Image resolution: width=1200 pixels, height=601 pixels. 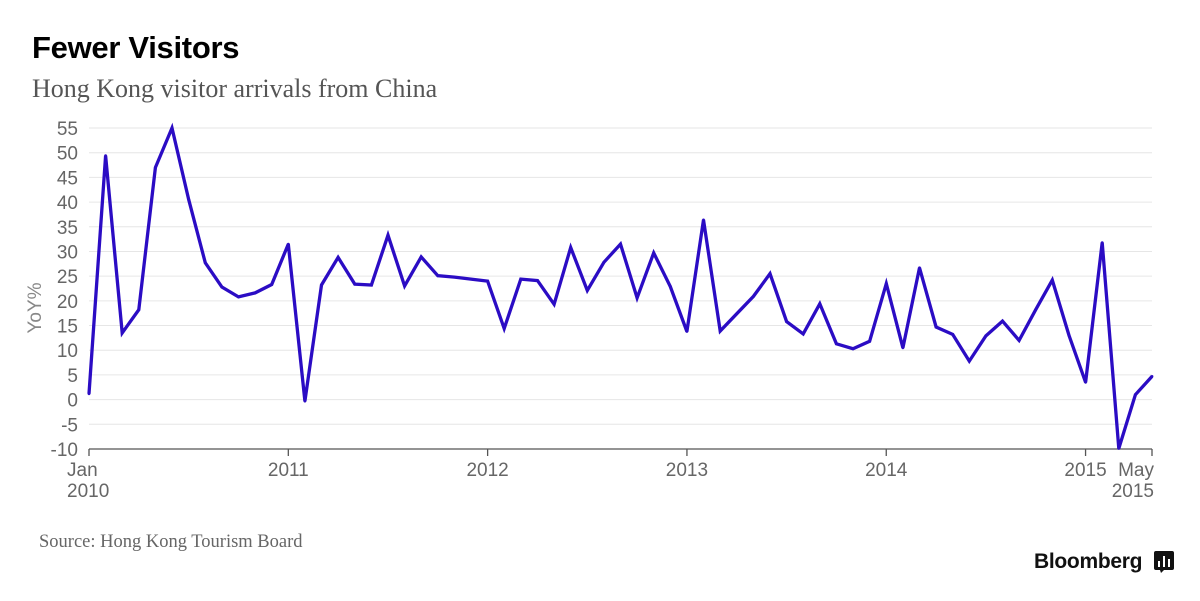 What do you see at coordinates (72, 376) in the screenshot?
I see `y-tick-label: 5` at bounding box center [72, 376].